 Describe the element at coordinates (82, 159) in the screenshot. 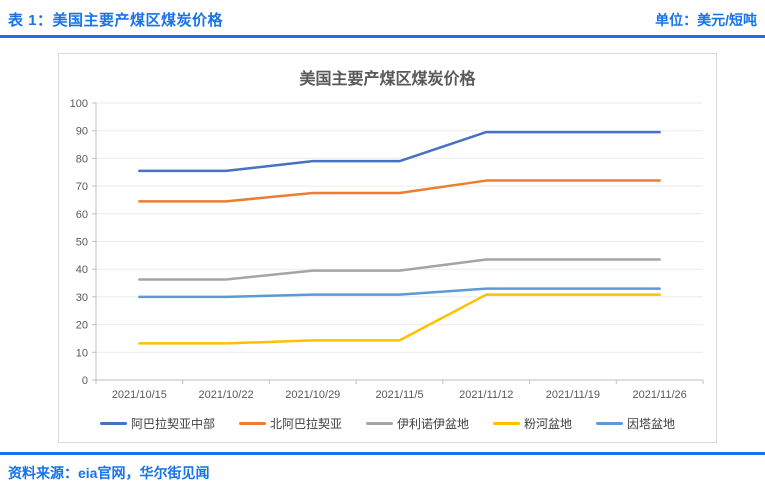

I see `y-tick-label: 80` at that location.